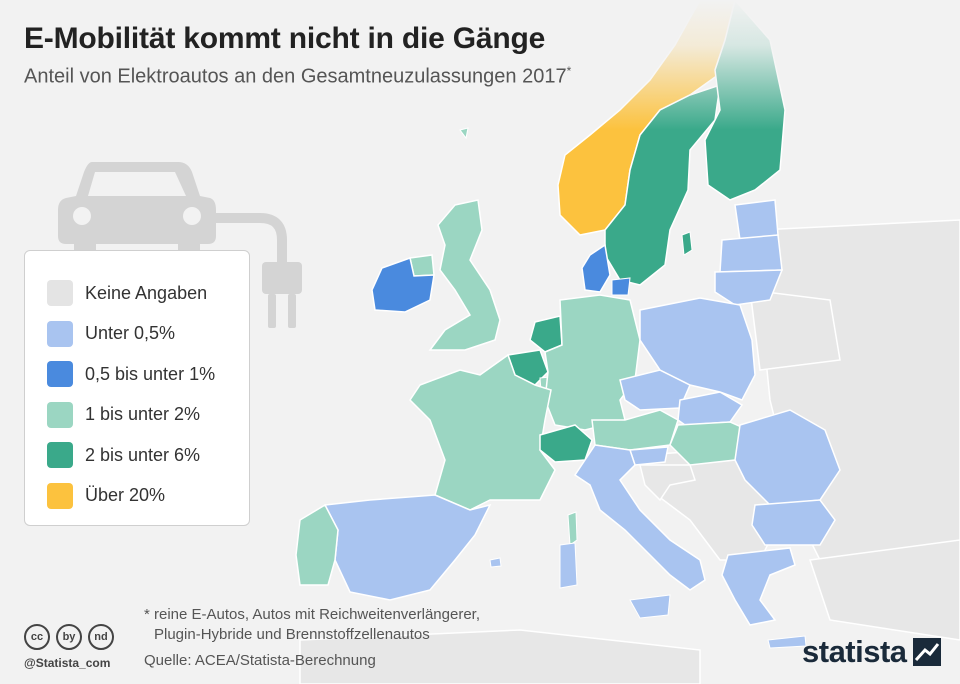  What do you see at coordinates (749, 287) in the screenshot?
I see `country-lithuania` at bounding box center [749, 287].